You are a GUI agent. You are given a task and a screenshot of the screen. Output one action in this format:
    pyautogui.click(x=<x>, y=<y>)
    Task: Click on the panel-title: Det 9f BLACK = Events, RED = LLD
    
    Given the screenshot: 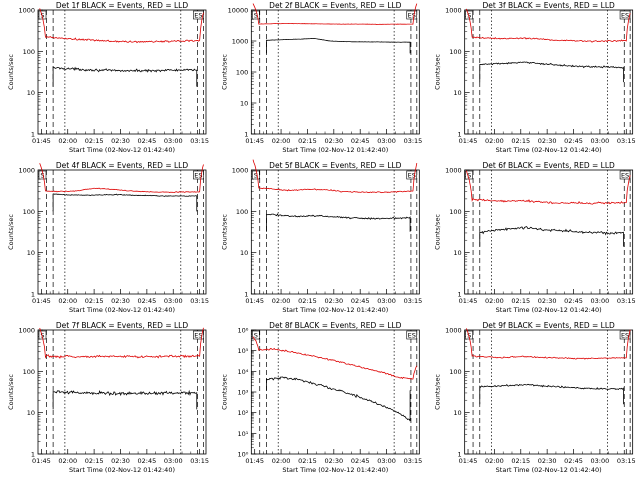 What is the action you would take?
    pyautogui.click(x=549, y=325)
    